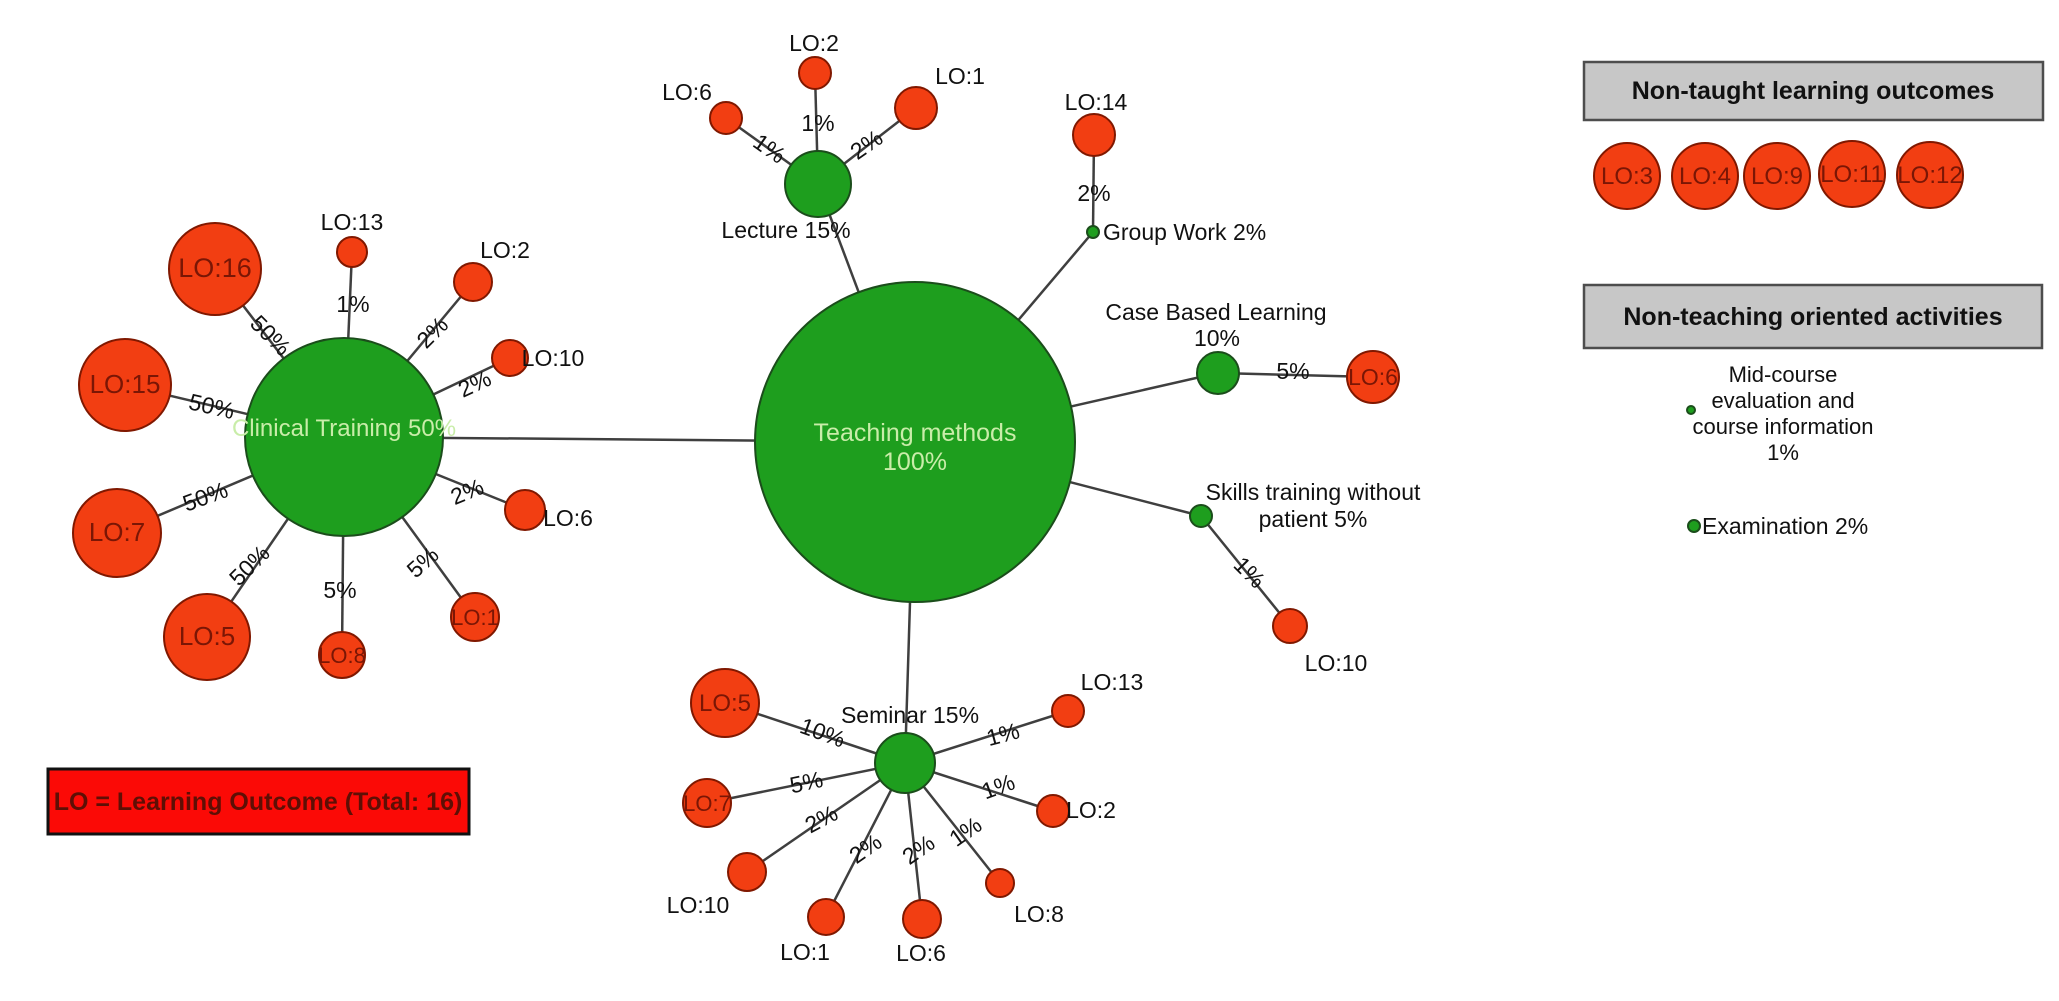 The image size is (2059, 1001). Describe the element at coordinates (467, 491) in the screenshot. I see `clinical-lo6-pct: 2%` at that location.